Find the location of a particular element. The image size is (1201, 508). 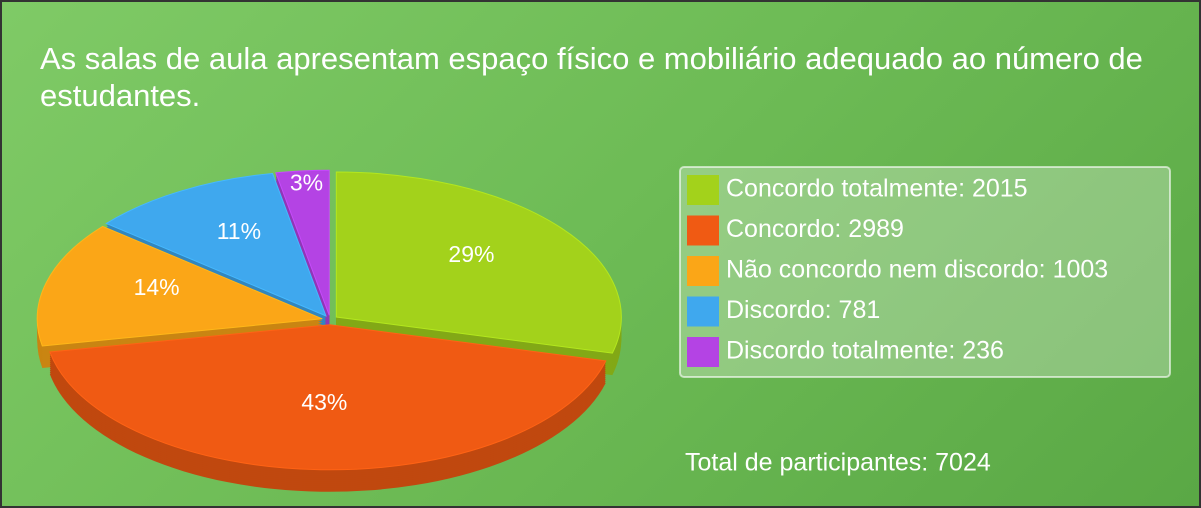

value-label: 29% is located at coordinates (471, 254).